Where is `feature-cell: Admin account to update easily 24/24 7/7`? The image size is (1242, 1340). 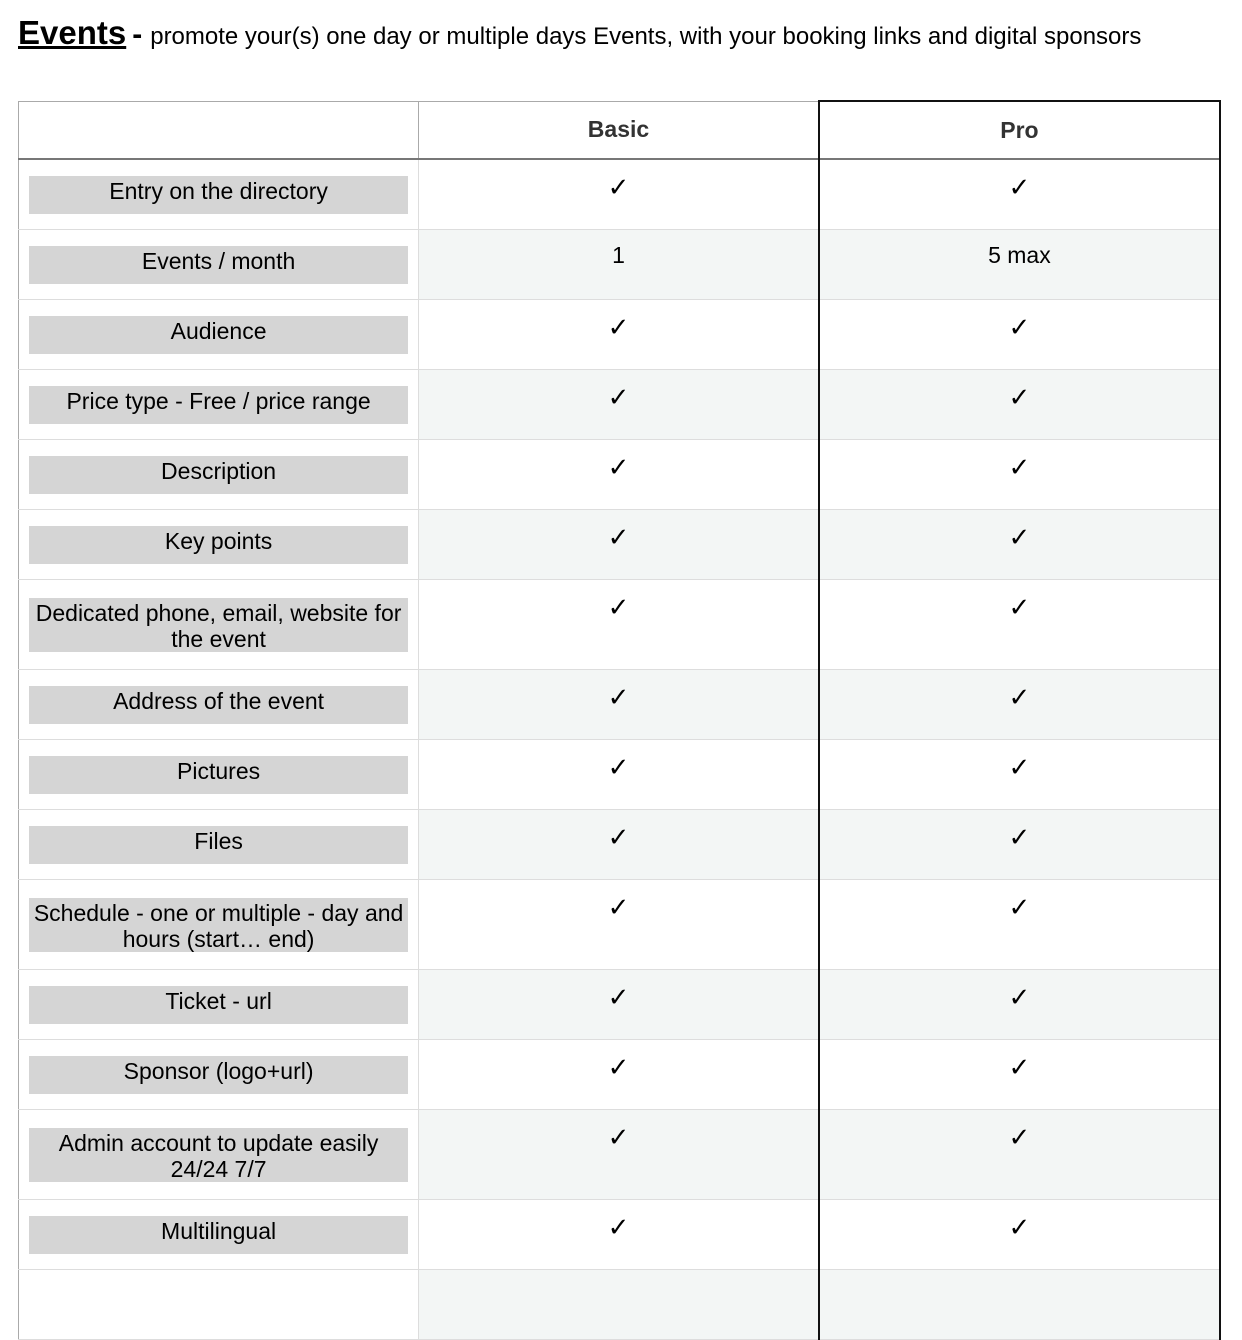
feature-cell: Admin account to update easily 24/24 7/7 is located at coordinates (218, 1154).